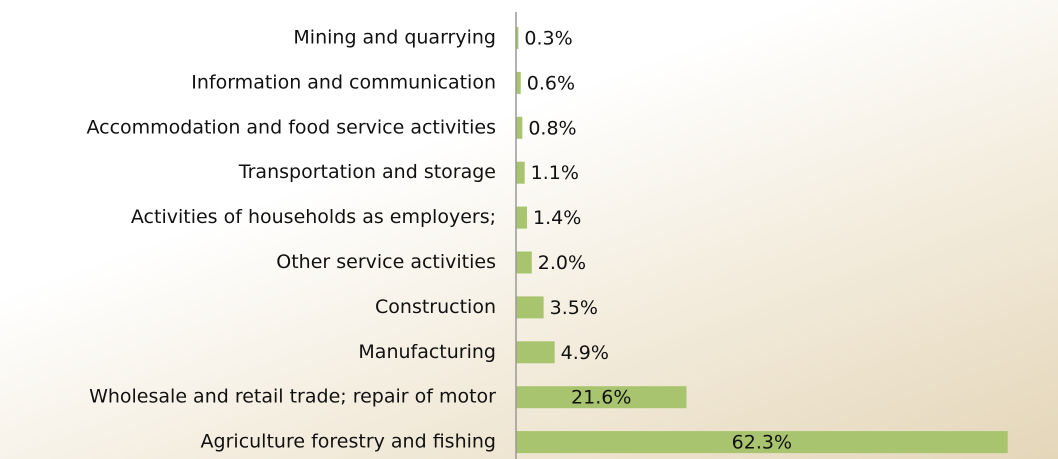  What do you see at coordinates (386, 262) in the screenshot?
I see `category-label: Other service activities` at bounding box center [386, 262].